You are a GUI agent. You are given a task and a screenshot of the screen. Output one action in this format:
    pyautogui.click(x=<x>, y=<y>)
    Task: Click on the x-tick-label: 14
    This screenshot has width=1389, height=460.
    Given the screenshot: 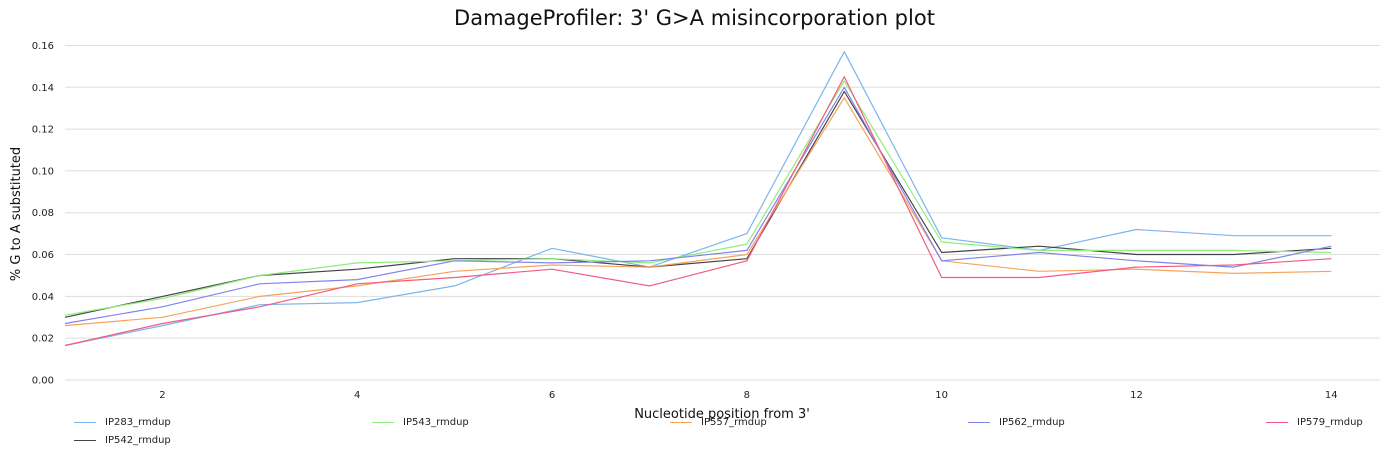 What is the action you would take?
    pyautogui.click(x=1331, y=395)
    